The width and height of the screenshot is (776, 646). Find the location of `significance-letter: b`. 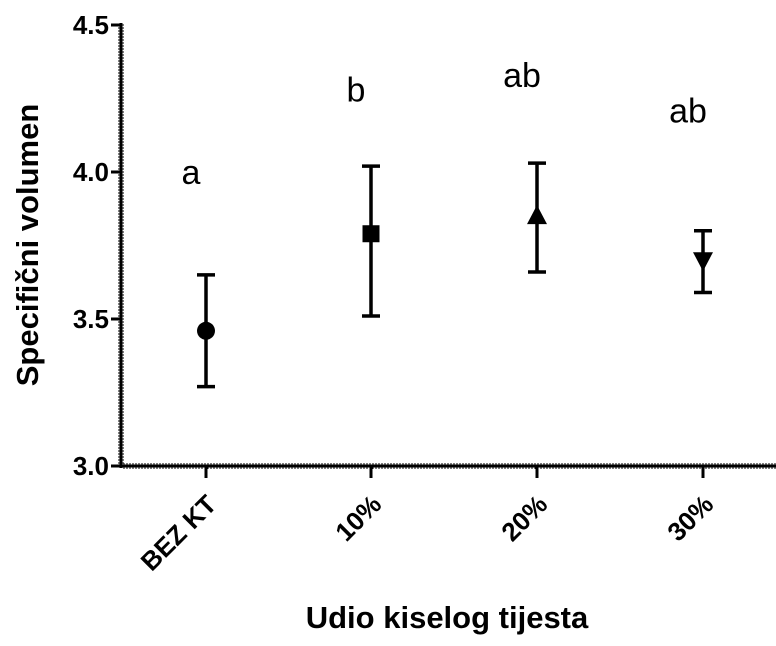

significance-letter: b is located at coordinates (356, 91).